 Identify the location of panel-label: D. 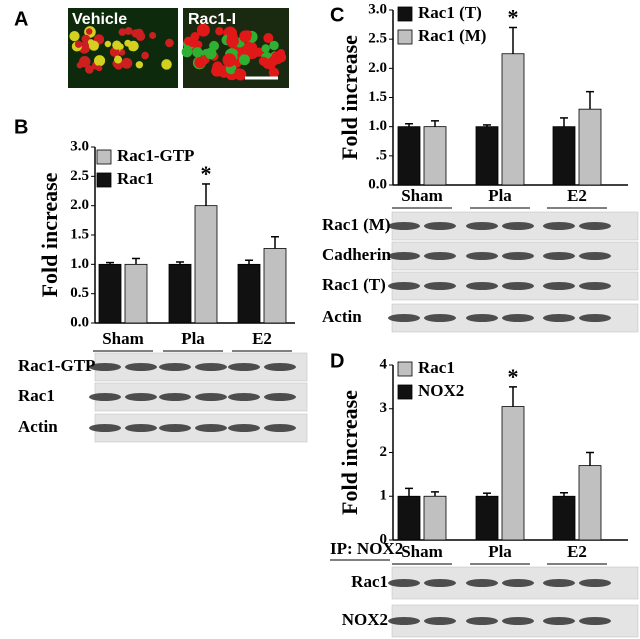
(337, 361).